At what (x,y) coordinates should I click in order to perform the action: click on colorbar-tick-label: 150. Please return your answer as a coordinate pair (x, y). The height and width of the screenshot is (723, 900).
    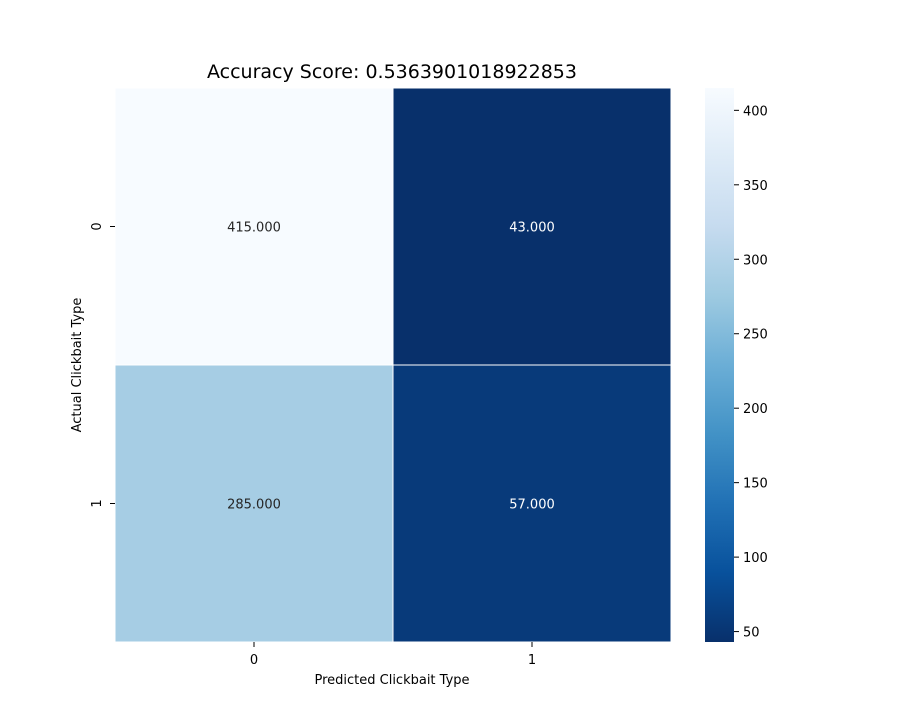
    Looking at the image, I should click on (755, 484).